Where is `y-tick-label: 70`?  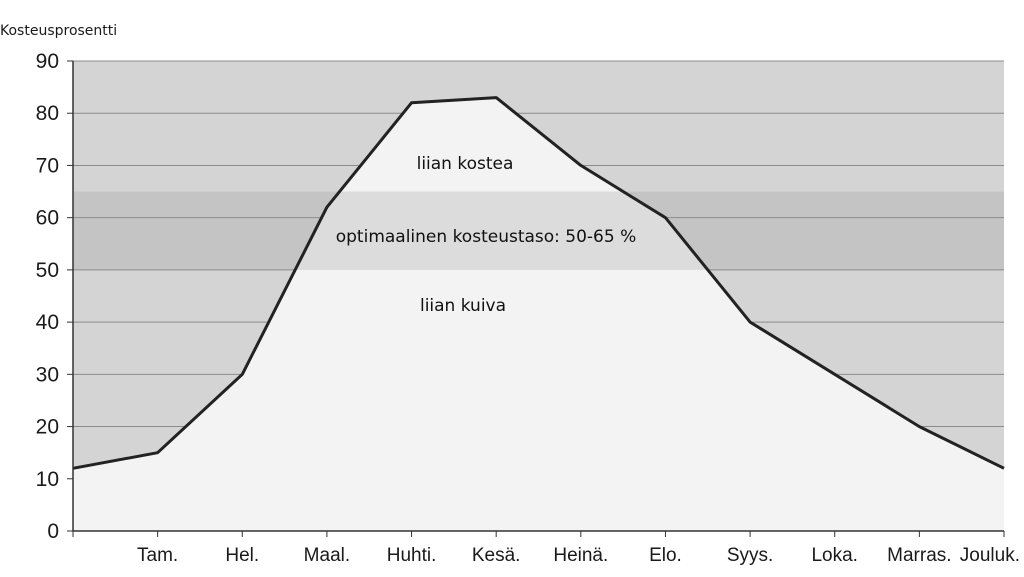 y-tick-label: 70 is located at coordinates (47, 165).